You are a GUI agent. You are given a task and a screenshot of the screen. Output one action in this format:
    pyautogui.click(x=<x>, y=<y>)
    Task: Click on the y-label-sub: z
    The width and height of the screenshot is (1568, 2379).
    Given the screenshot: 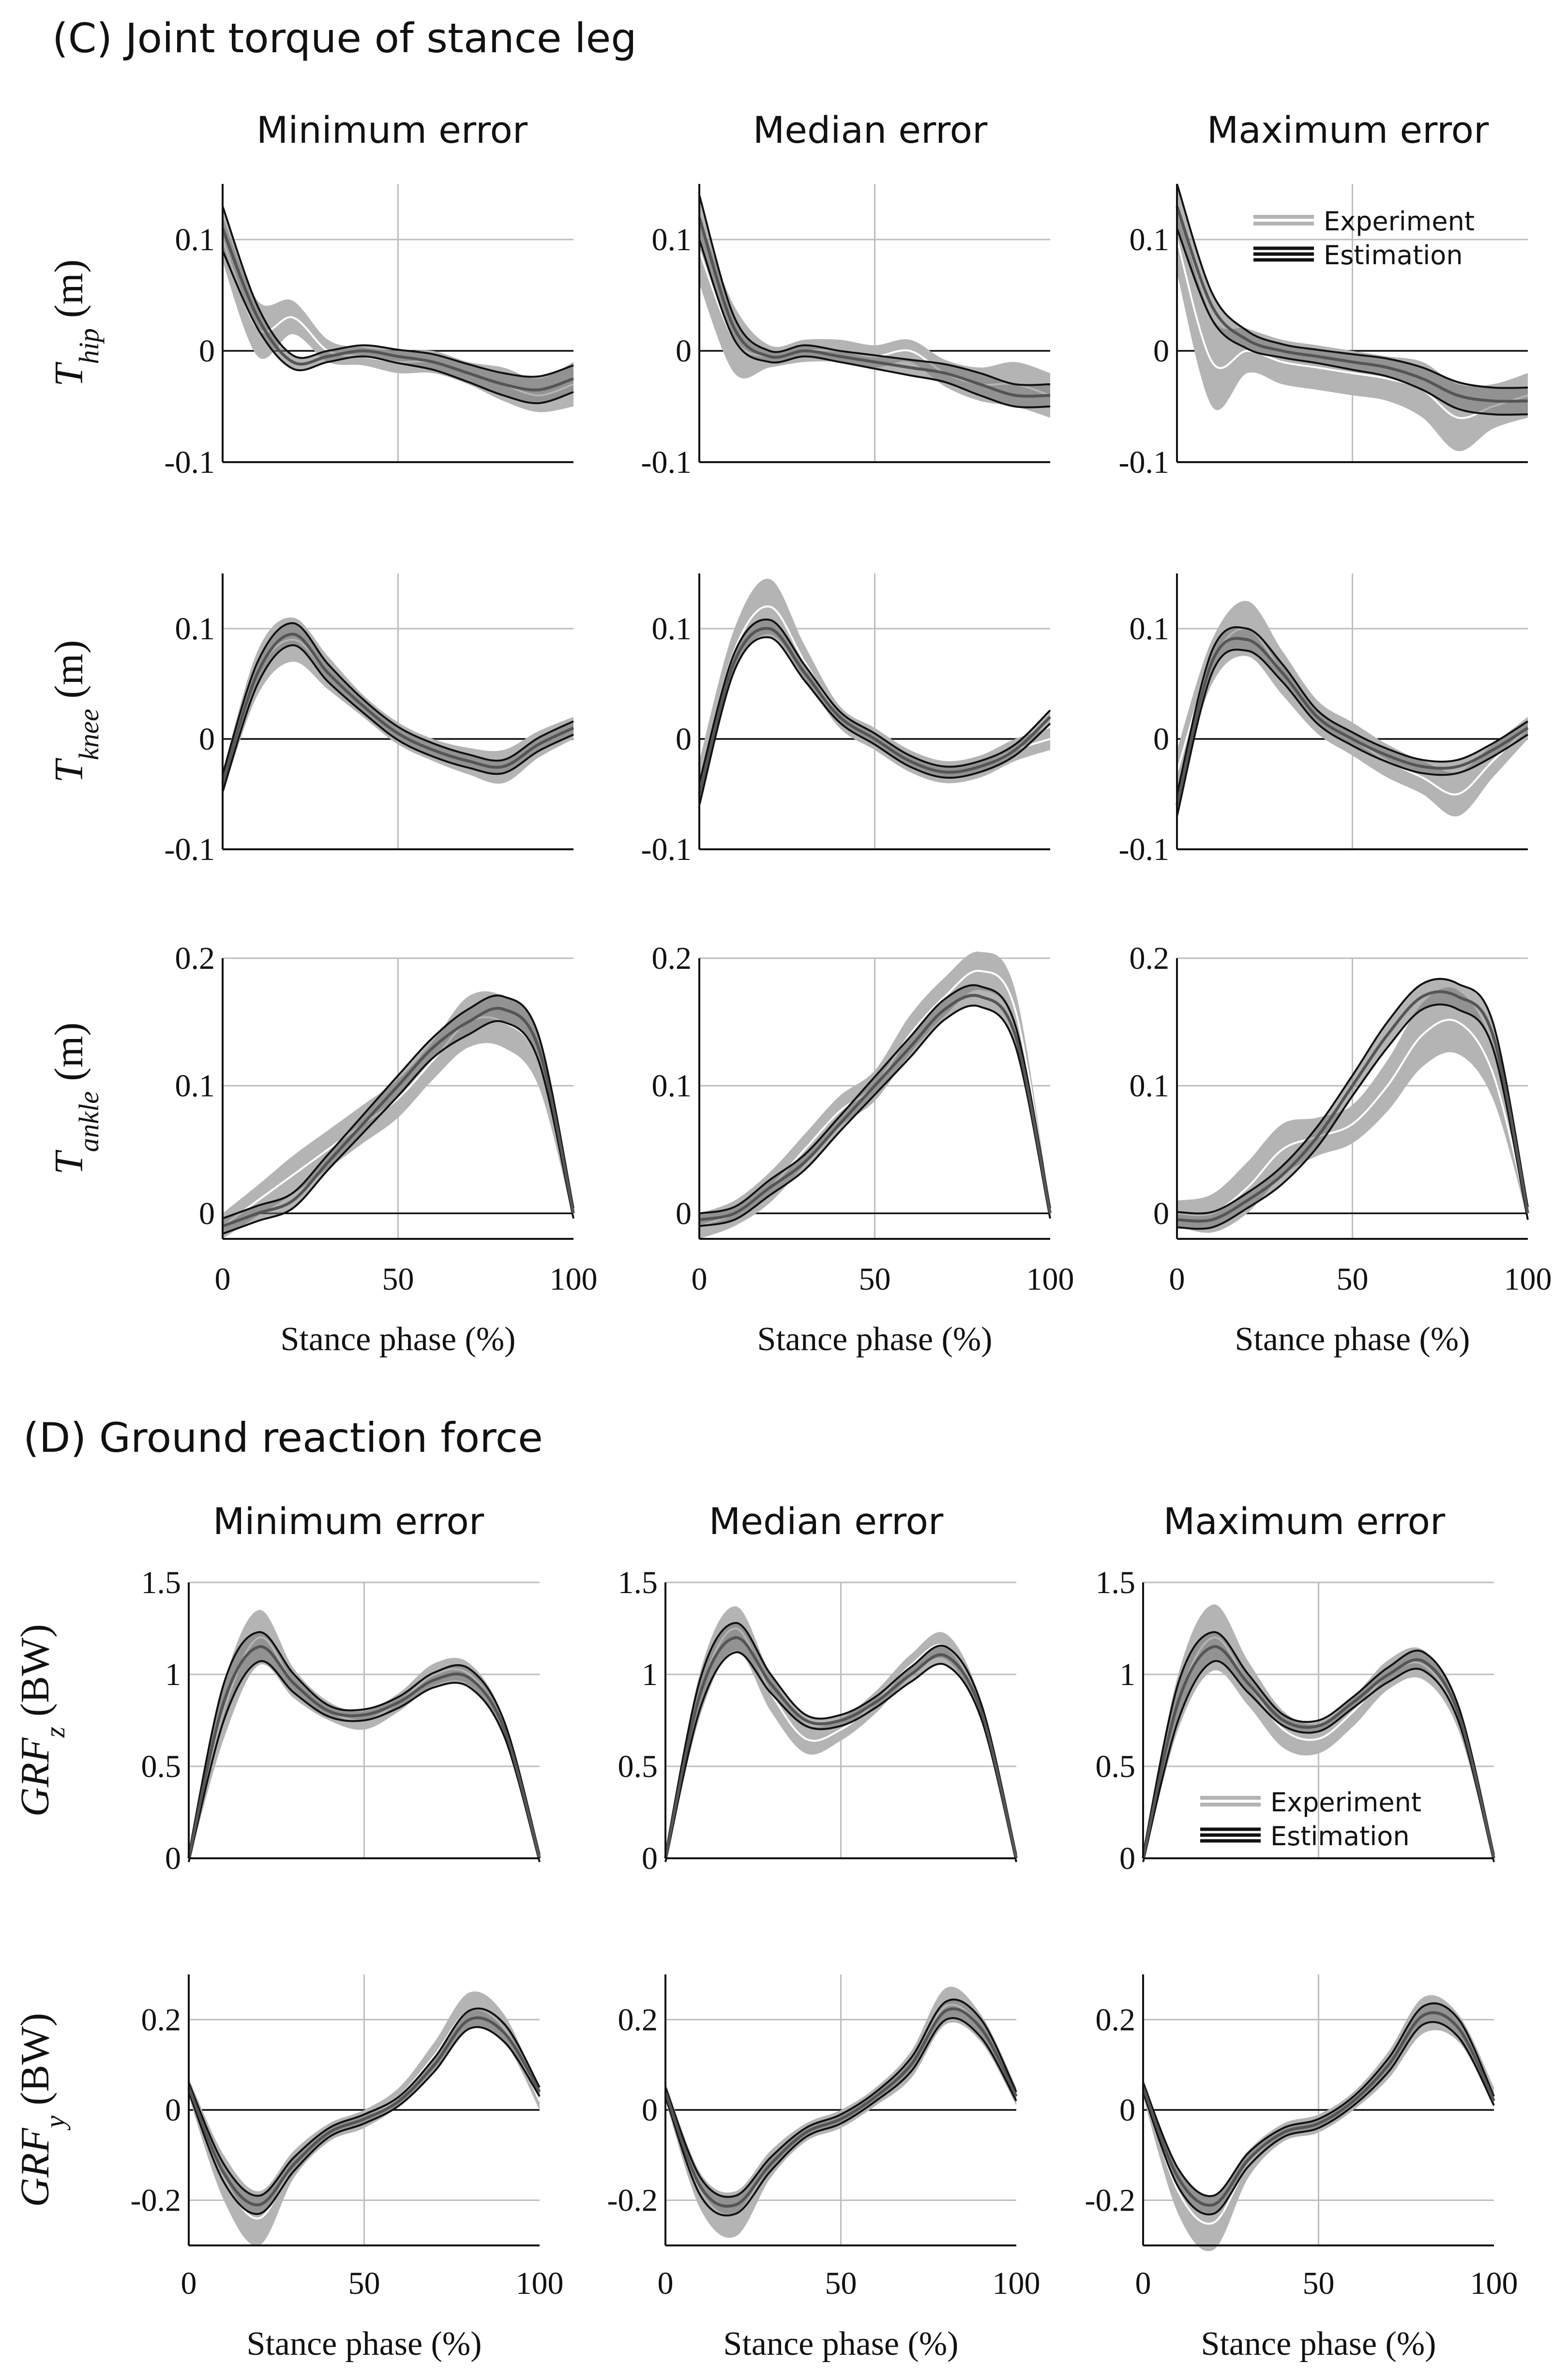 What is the action you would take?
    pyautogui.click(x=55, y=1732)
    